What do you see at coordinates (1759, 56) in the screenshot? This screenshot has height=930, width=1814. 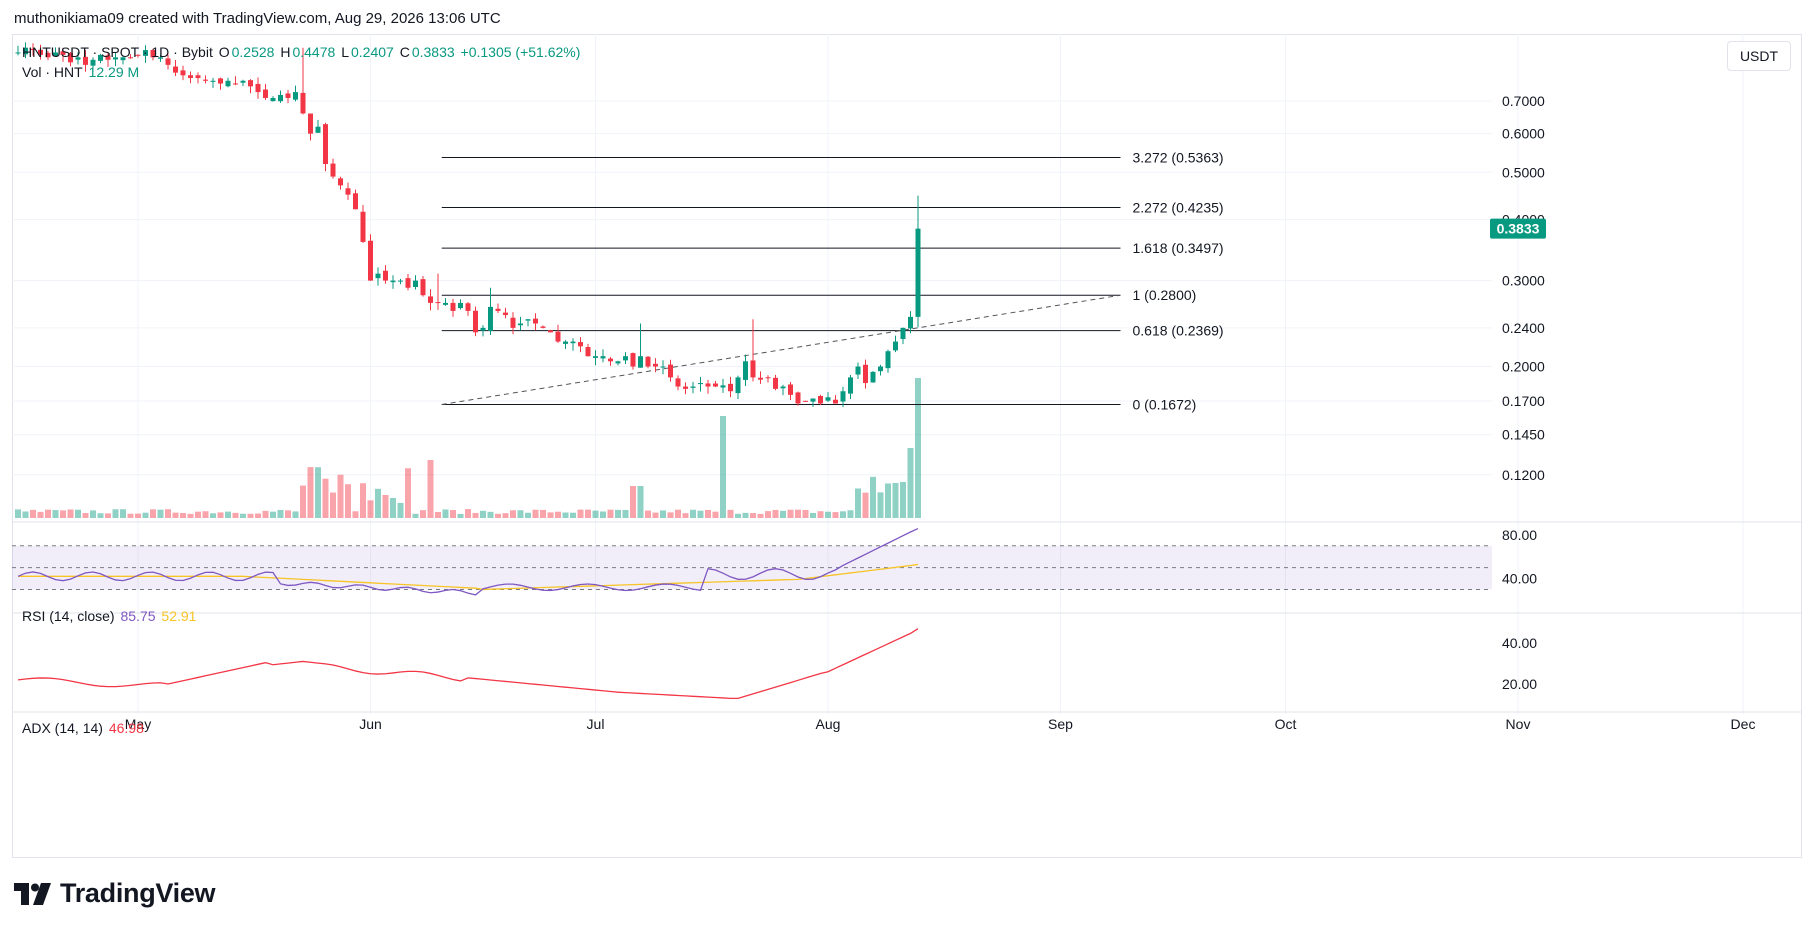 I see `currency-button: USDT` at bounding box center [1759, 56].